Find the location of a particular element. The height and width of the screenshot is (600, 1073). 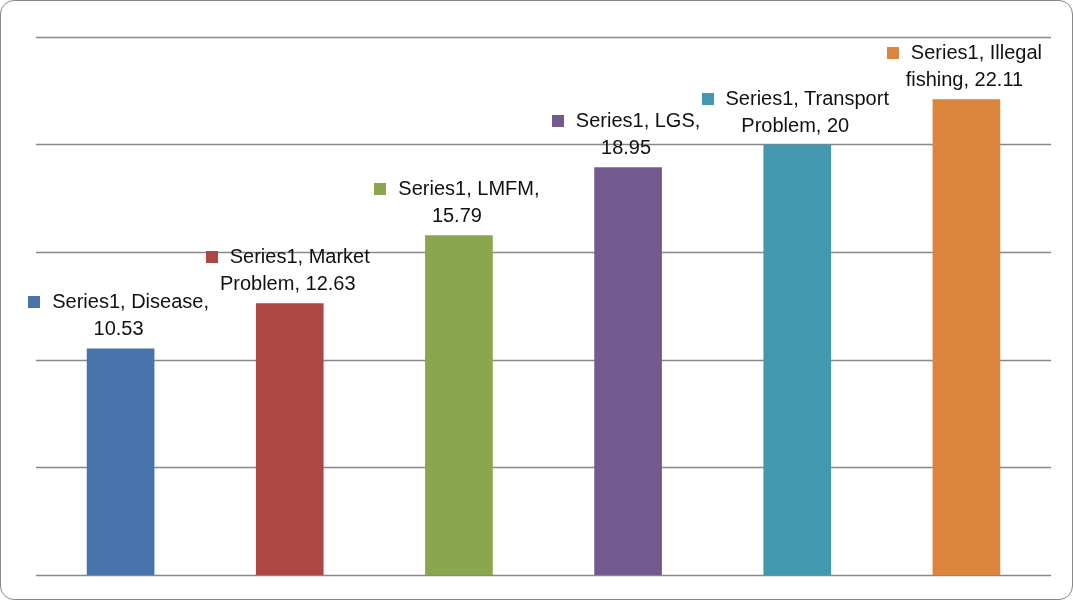

data-label: Series1, Market Problem, 12.63 is located at coordinates (294, 270).